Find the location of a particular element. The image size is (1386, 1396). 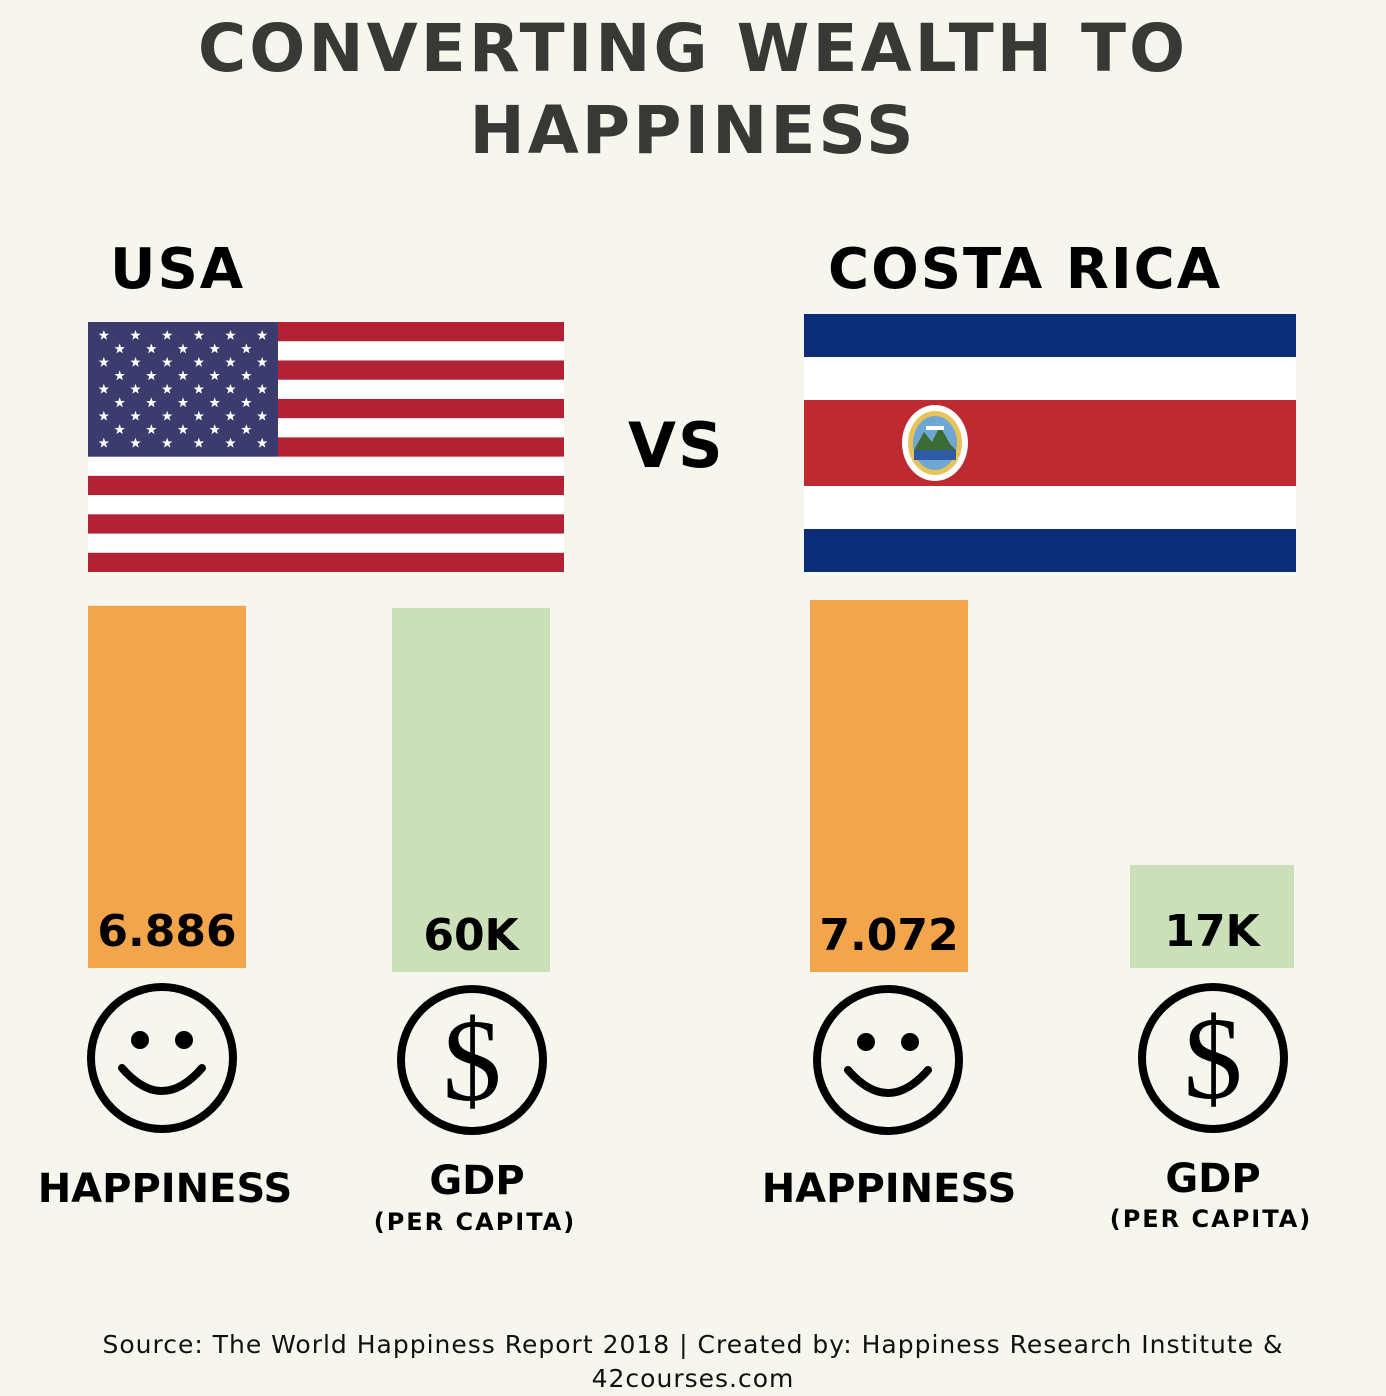

title-line-1: CONVERTING WEALTH TO is located at coordinates (693, 48).